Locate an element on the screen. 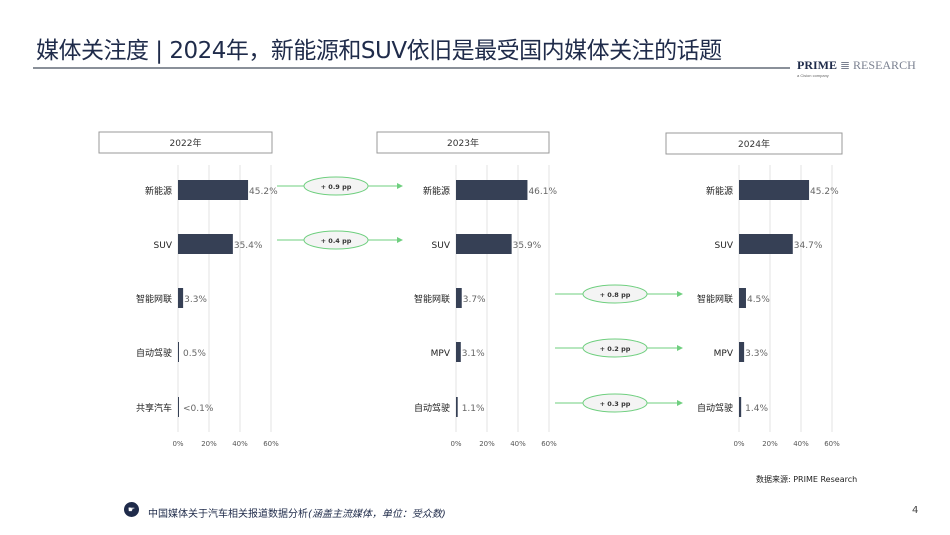 Image resolution: width=950 pixels, height=535 pixels. data-label: 3.1% is located at coordinates (473, 354).